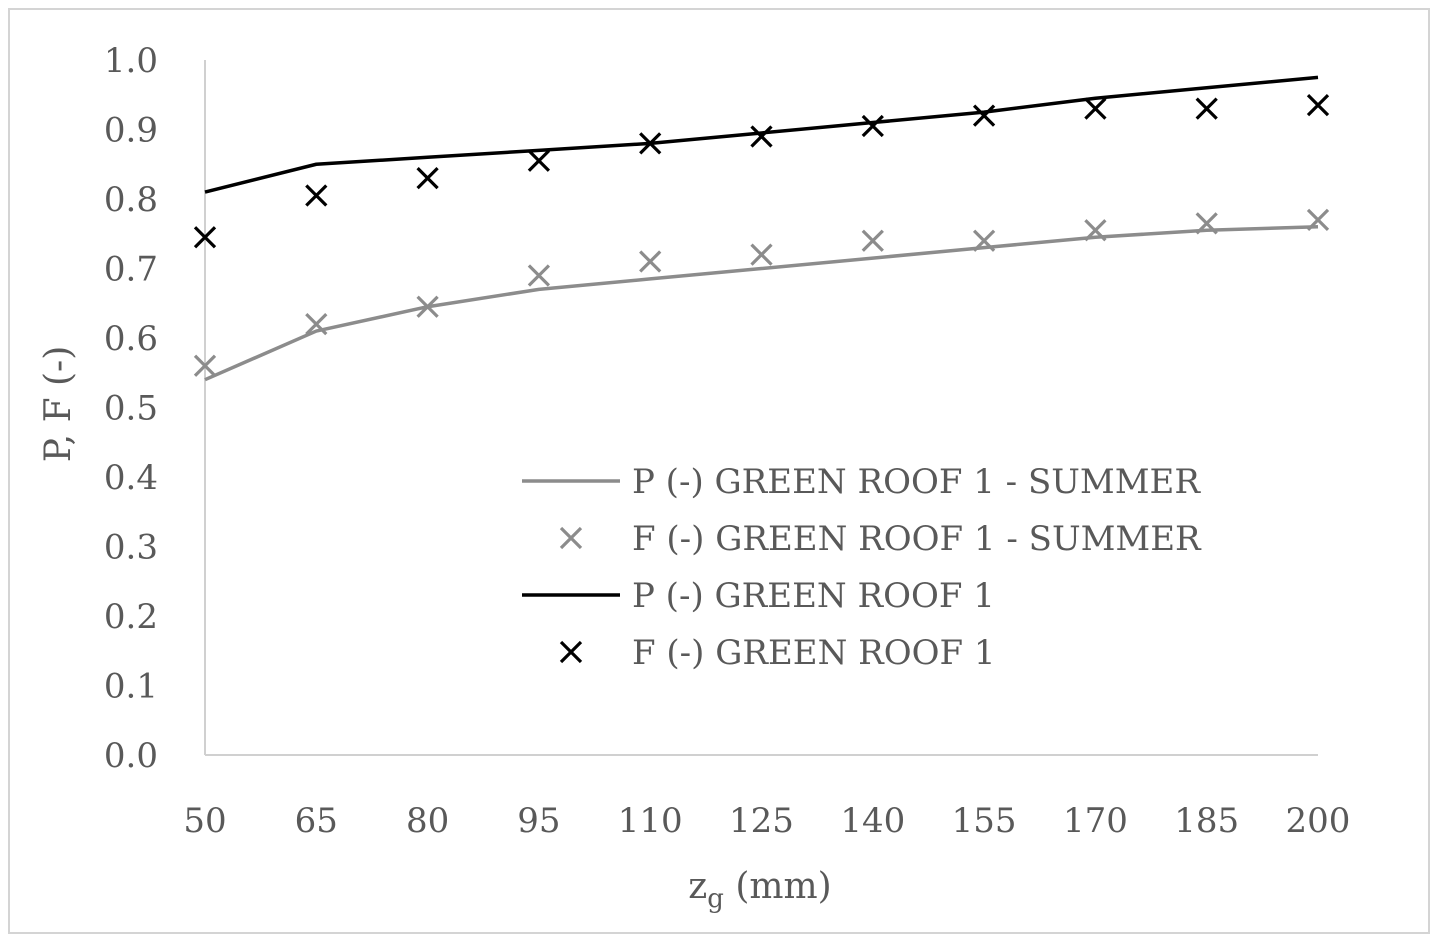 The image size is (1440, 944). I want to click on x-tick-label: 170, so click(1095, 821).